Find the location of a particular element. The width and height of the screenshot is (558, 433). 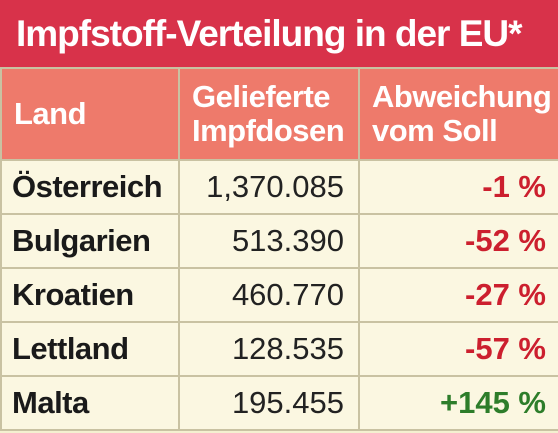

deviation-cell: -1 % is located at coordinates (458, 187).